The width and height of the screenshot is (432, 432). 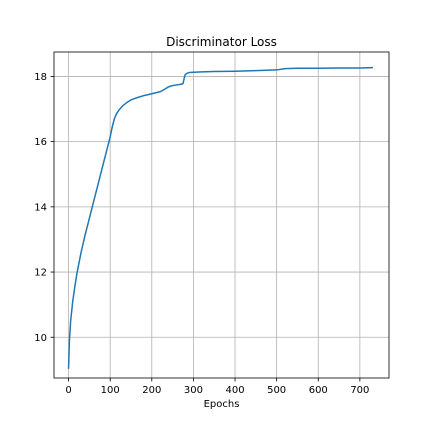 I want to click on x-tick-label: 400, so click(x=234, y=390).